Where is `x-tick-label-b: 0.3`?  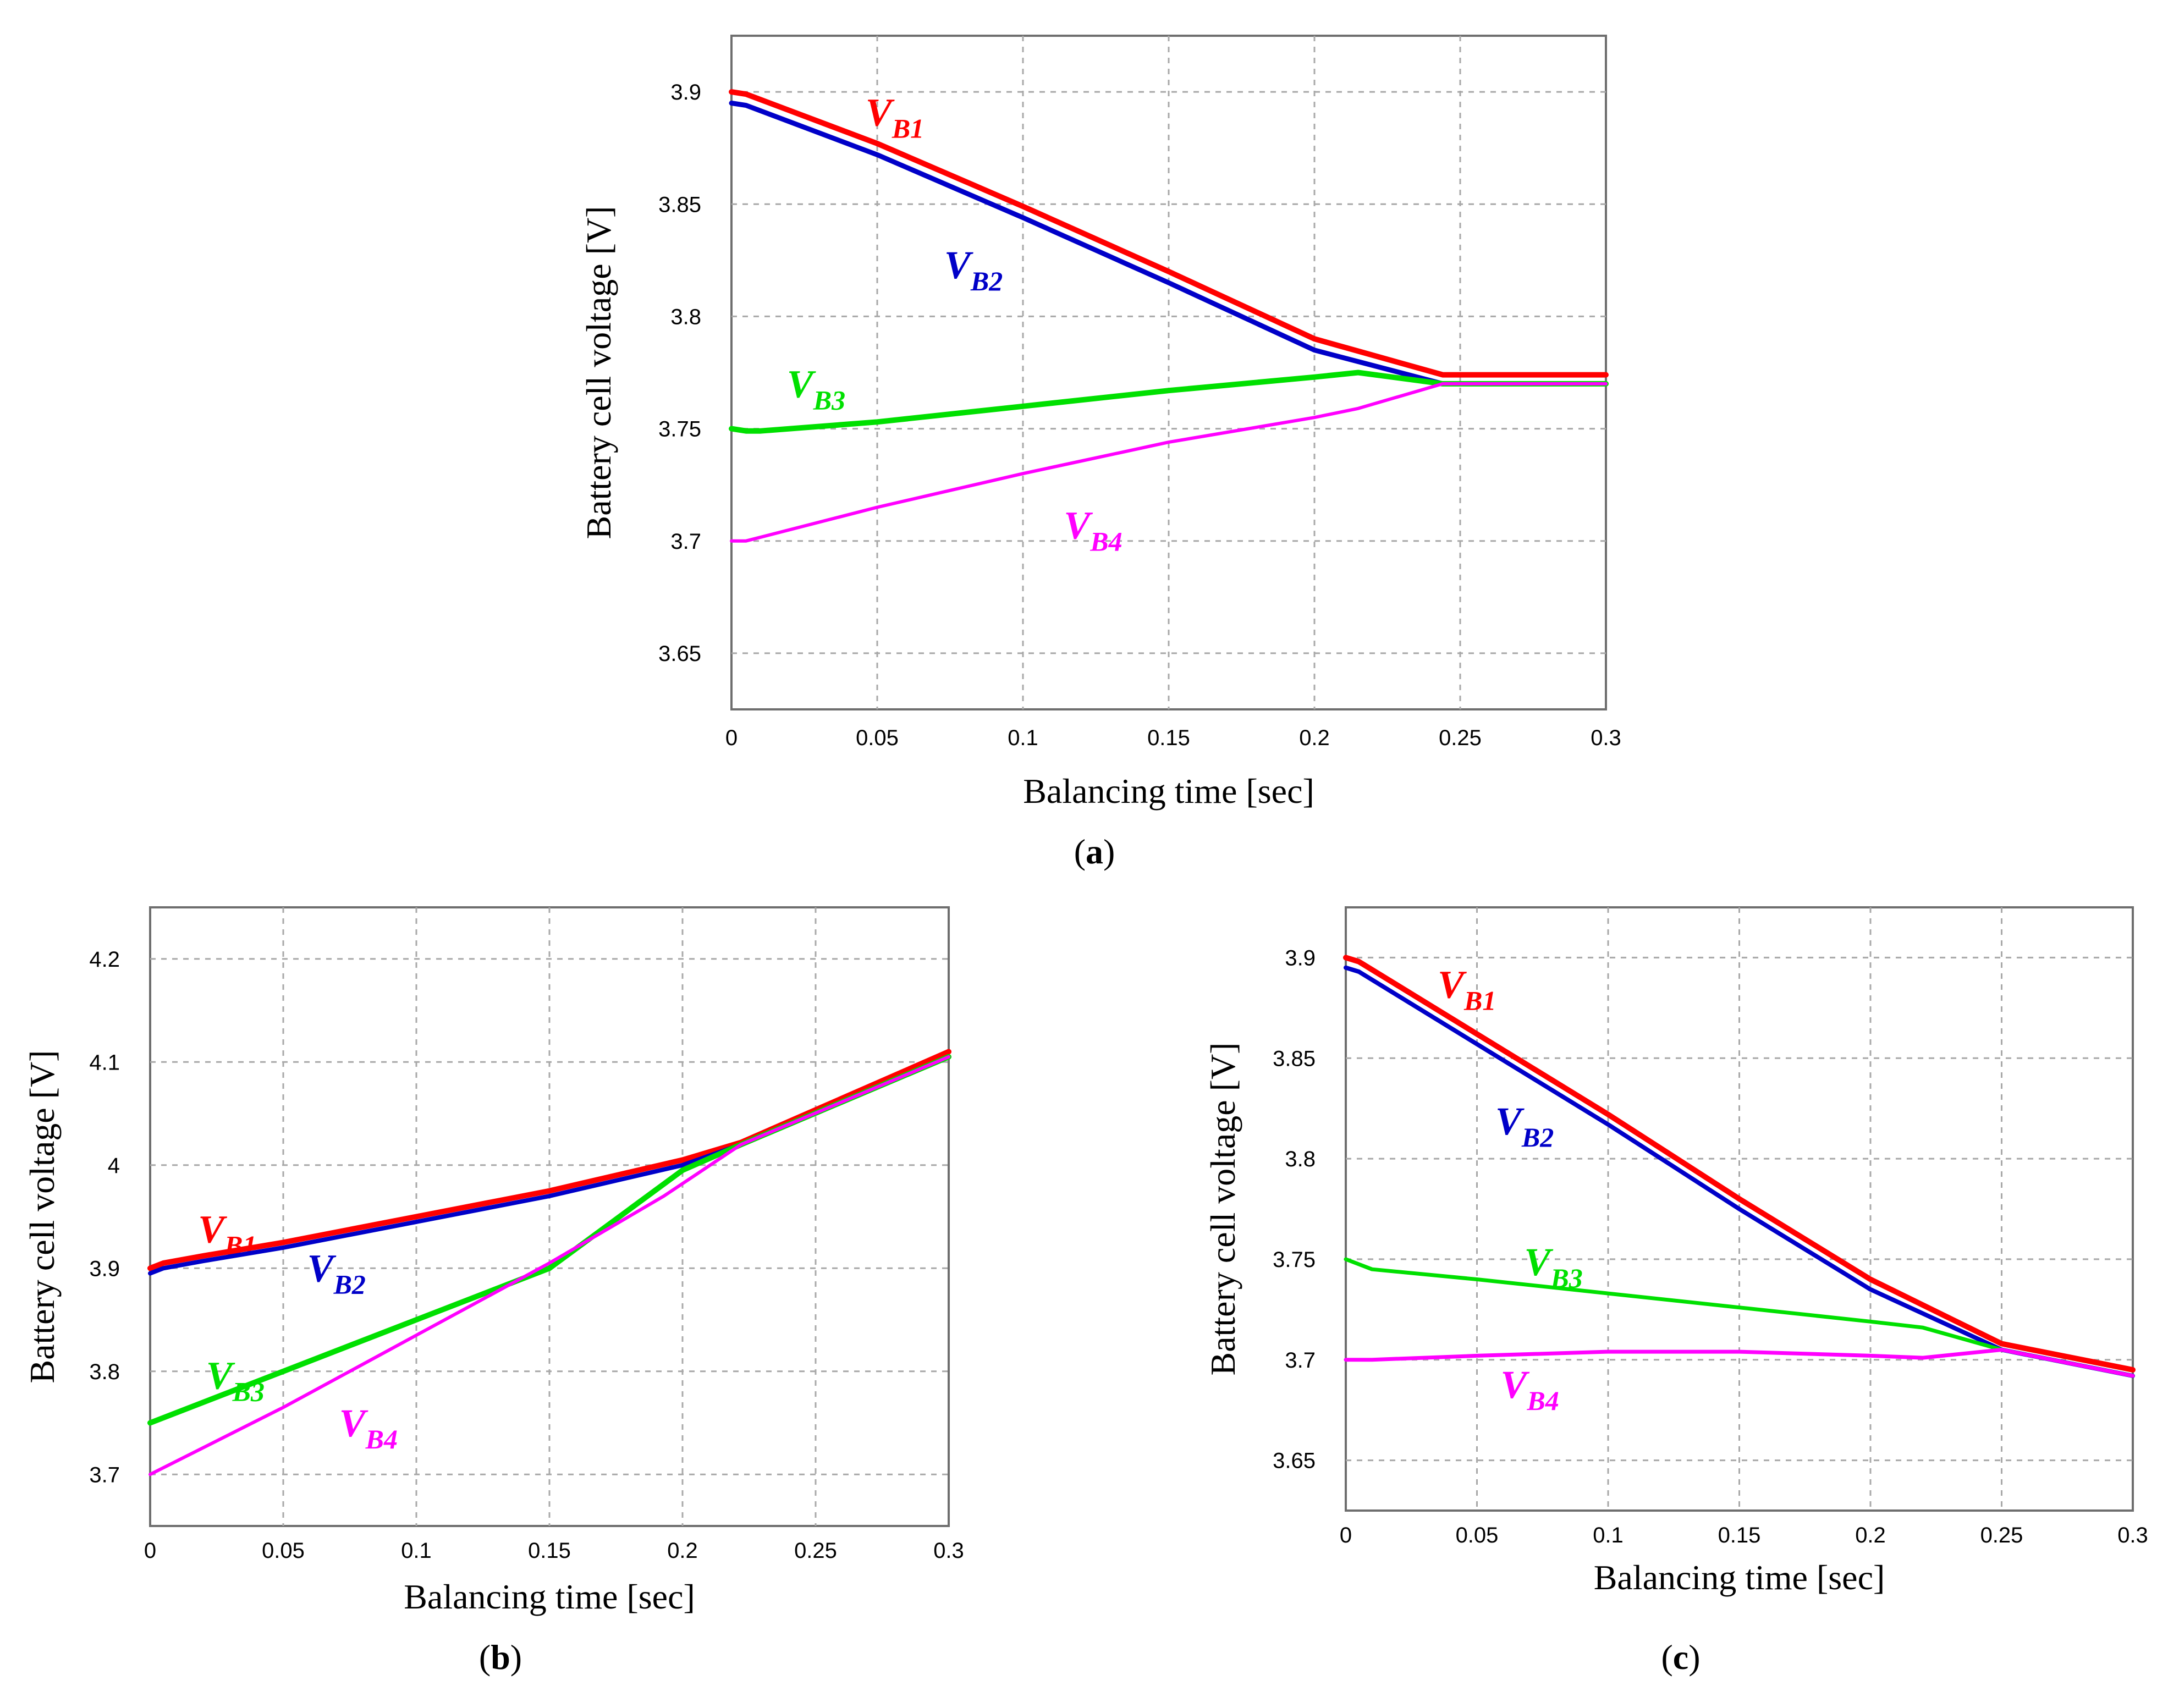 x-tick-label-b: 0.3 is located at coordinates (948, 1551).